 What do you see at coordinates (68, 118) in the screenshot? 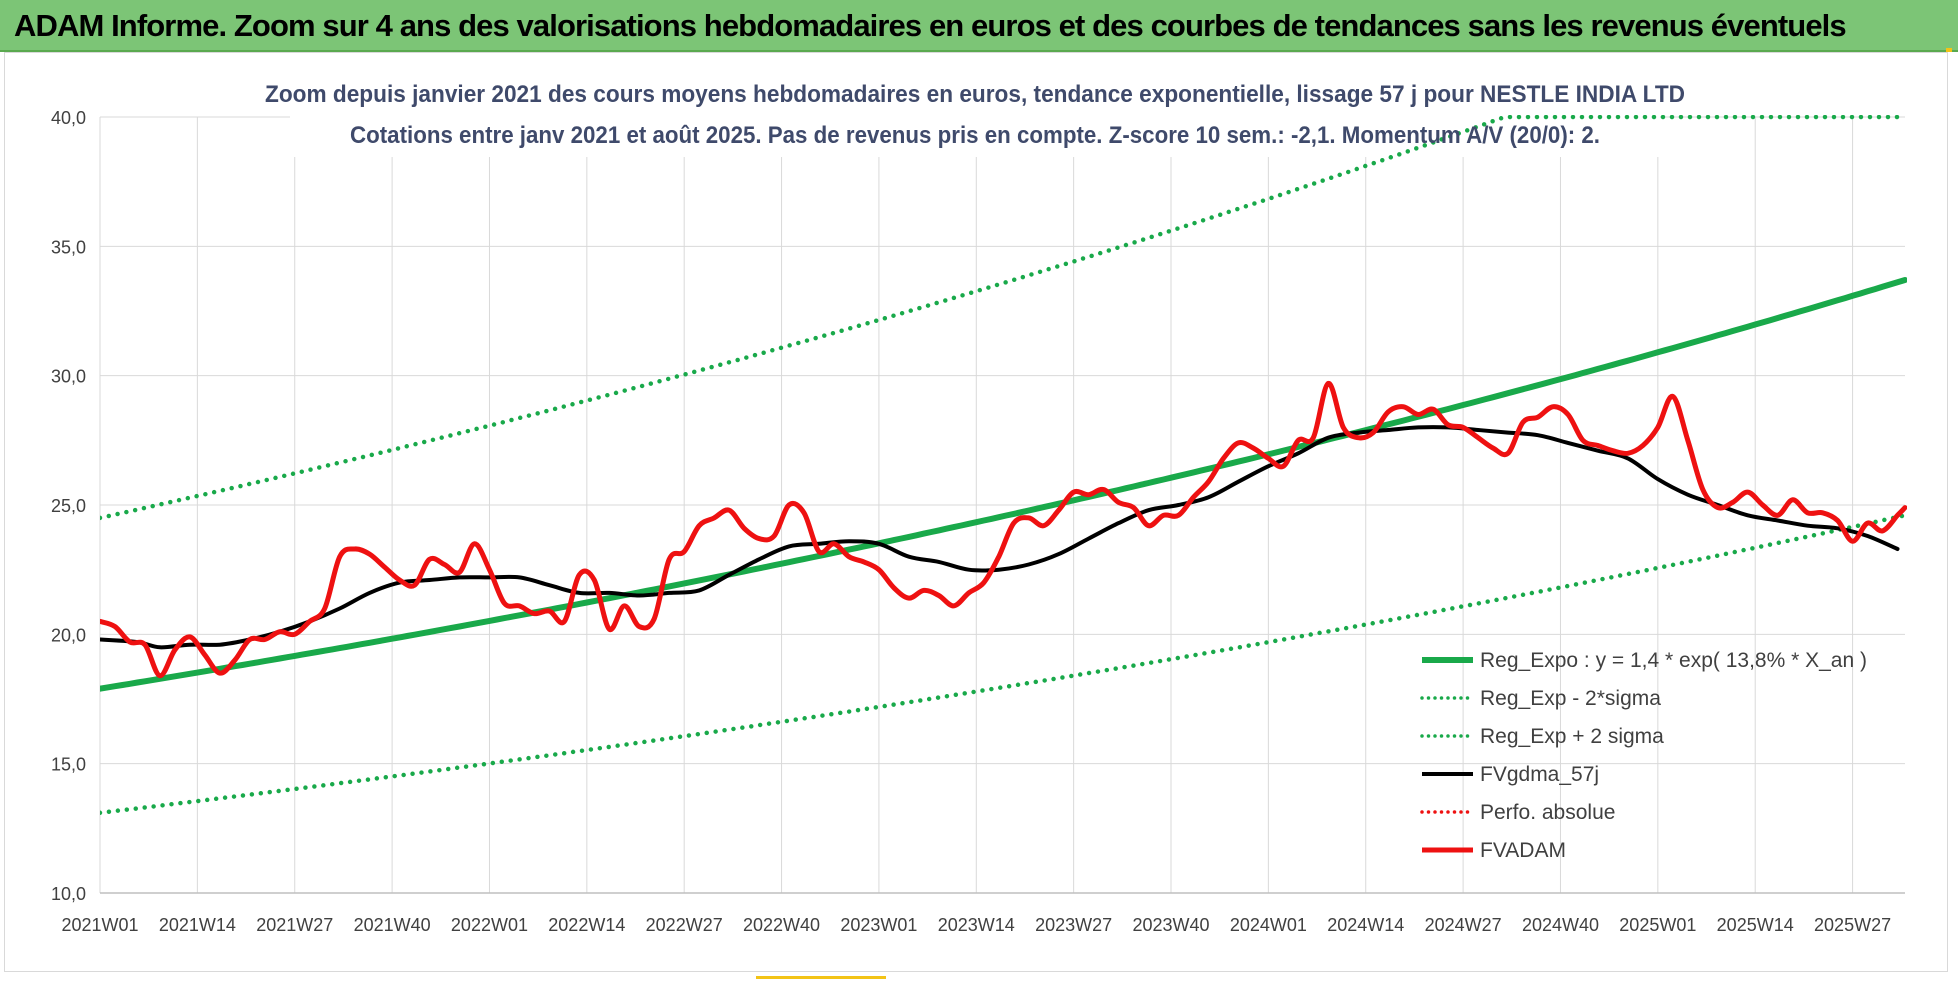
I see `y-tick-label: 40,0` at bounding box center [68, 118].